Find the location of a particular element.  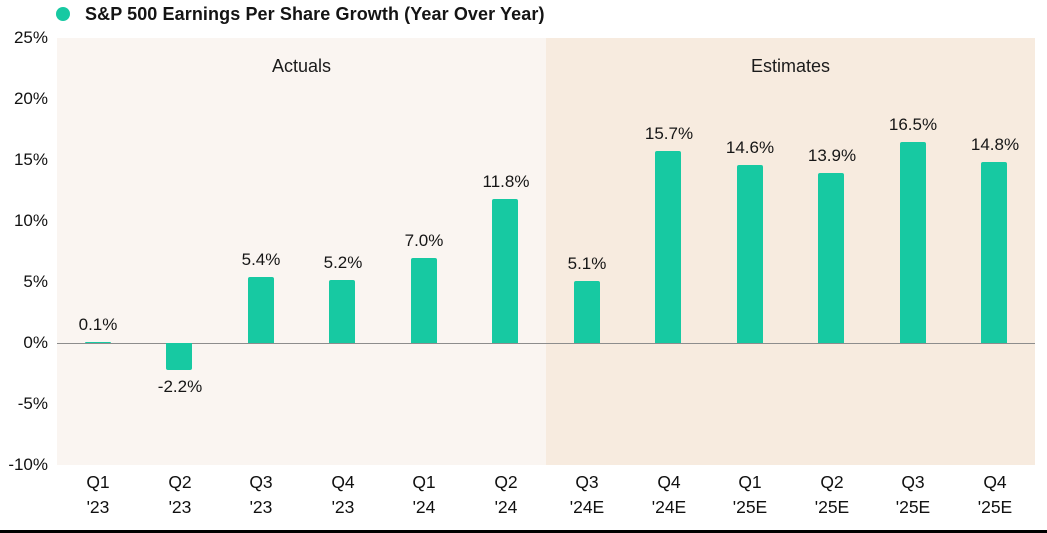

x-tick-label: Q4'23 is located at coordinates (343, 494).